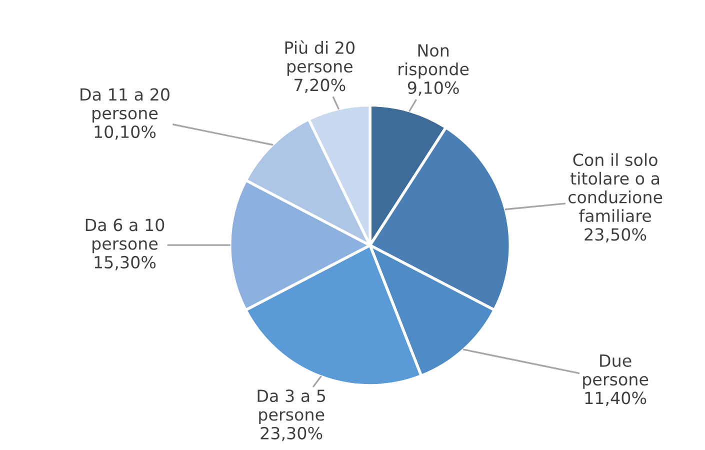 This screenshot has height=450, width=705. Describe the element at coordinates (125, 105) in the screenshot. I see `slice-label: Da 11 a 20 persone` at that location.